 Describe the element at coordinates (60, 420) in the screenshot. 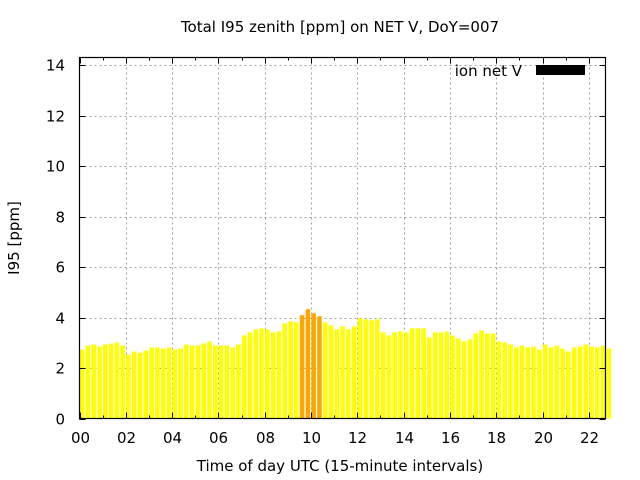

I see `y-tick-label: 0` at that location.